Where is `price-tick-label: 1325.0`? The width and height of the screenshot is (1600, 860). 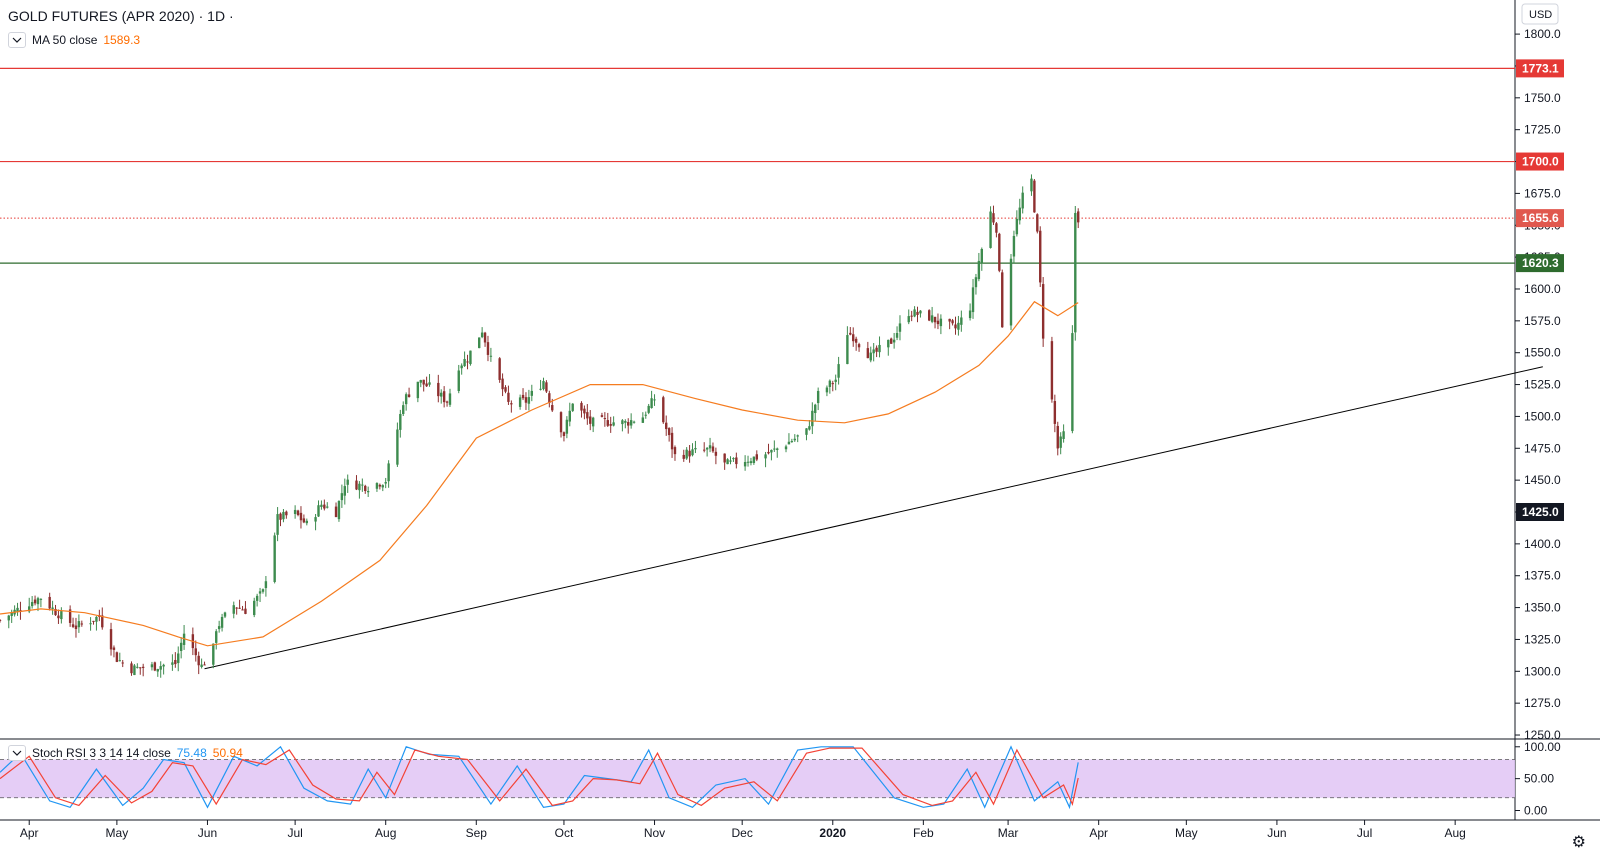
price-tick-label: 1325.0 is located at coordinates (1542, 639).